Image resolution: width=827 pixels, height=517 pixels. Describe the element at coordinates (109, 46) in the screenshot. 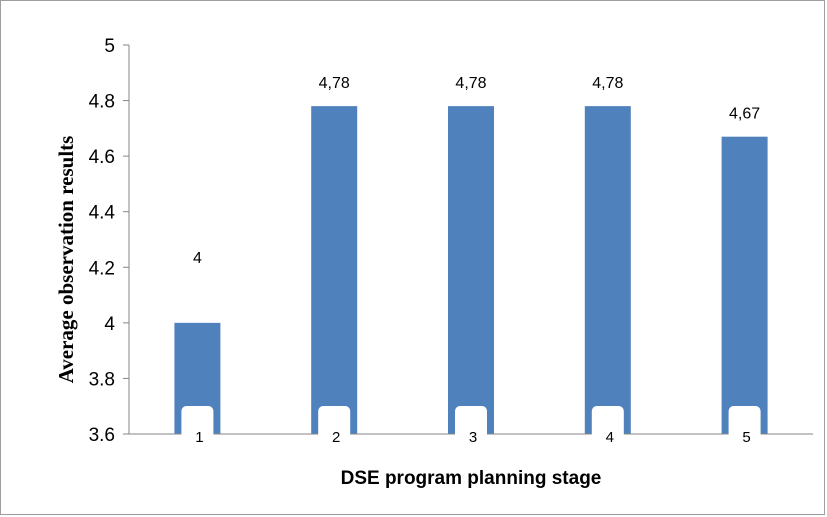

I see `y-tick-label: 5` at that location.